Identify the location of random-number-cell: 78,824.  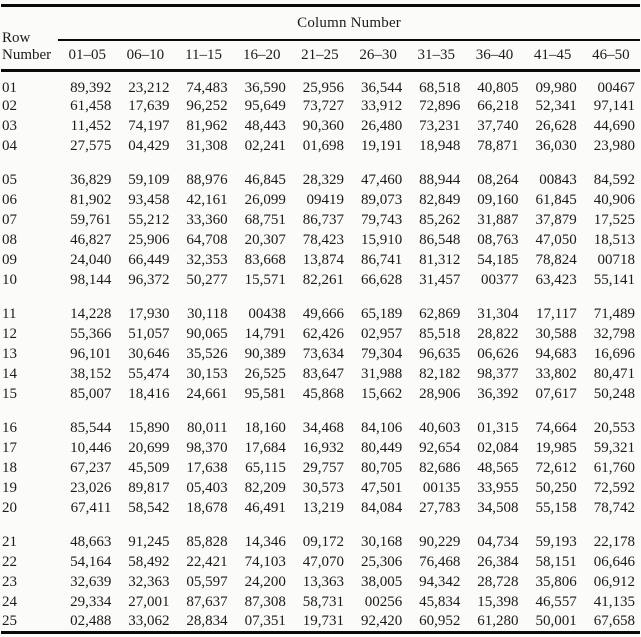
(556, 260).